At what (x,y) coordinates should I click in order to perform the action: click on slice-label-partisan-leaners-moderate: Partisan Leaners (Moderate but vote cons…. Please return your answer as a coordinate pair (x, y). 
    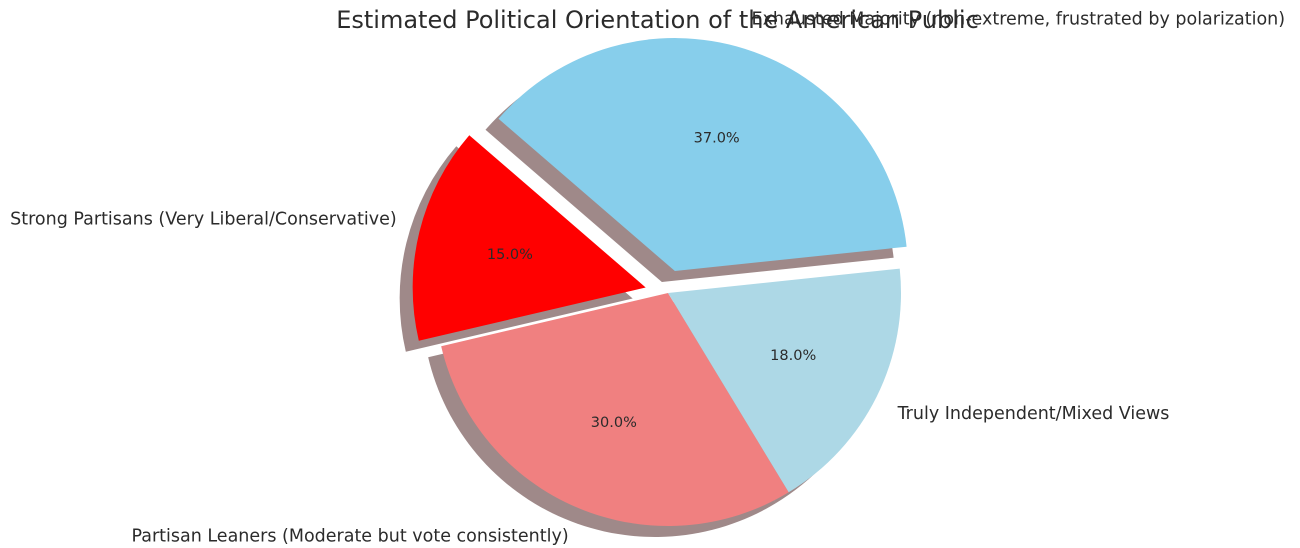
    Looking at the image, I should click on (349, 536).